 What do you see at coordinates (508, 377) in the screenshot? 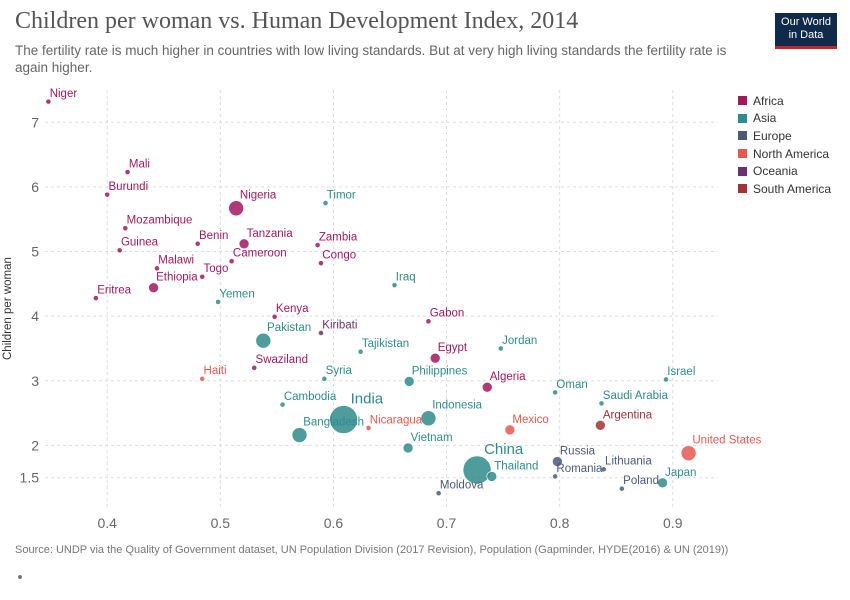
I see `point-label: Algeria` at bounding box center [508, 377].